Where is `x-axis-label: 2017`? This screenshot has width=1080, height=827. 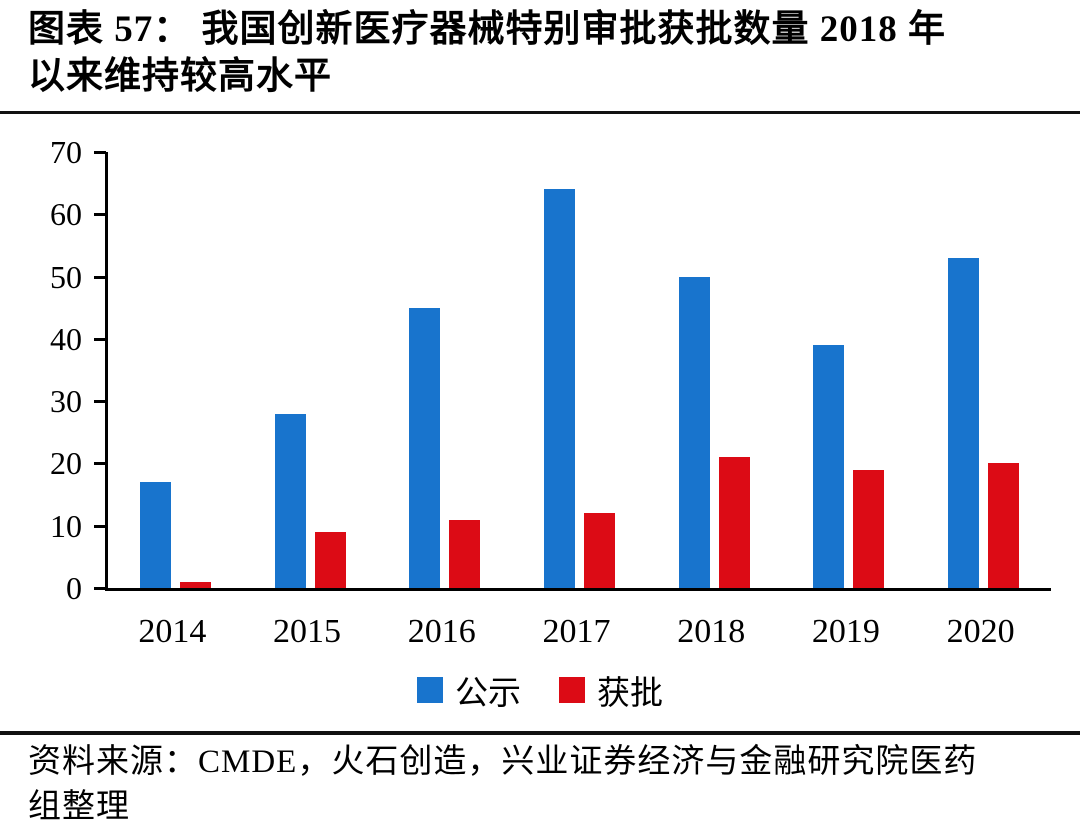 x-axis-label: 2017 is located at coordinates (576, 631).